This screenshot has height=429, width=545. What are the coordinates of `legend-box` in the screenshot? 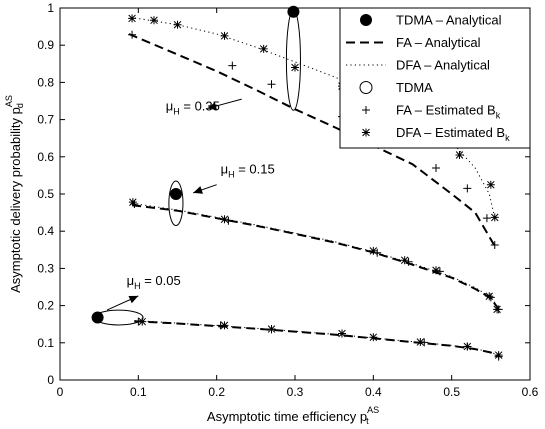 It's located at (435, 78).